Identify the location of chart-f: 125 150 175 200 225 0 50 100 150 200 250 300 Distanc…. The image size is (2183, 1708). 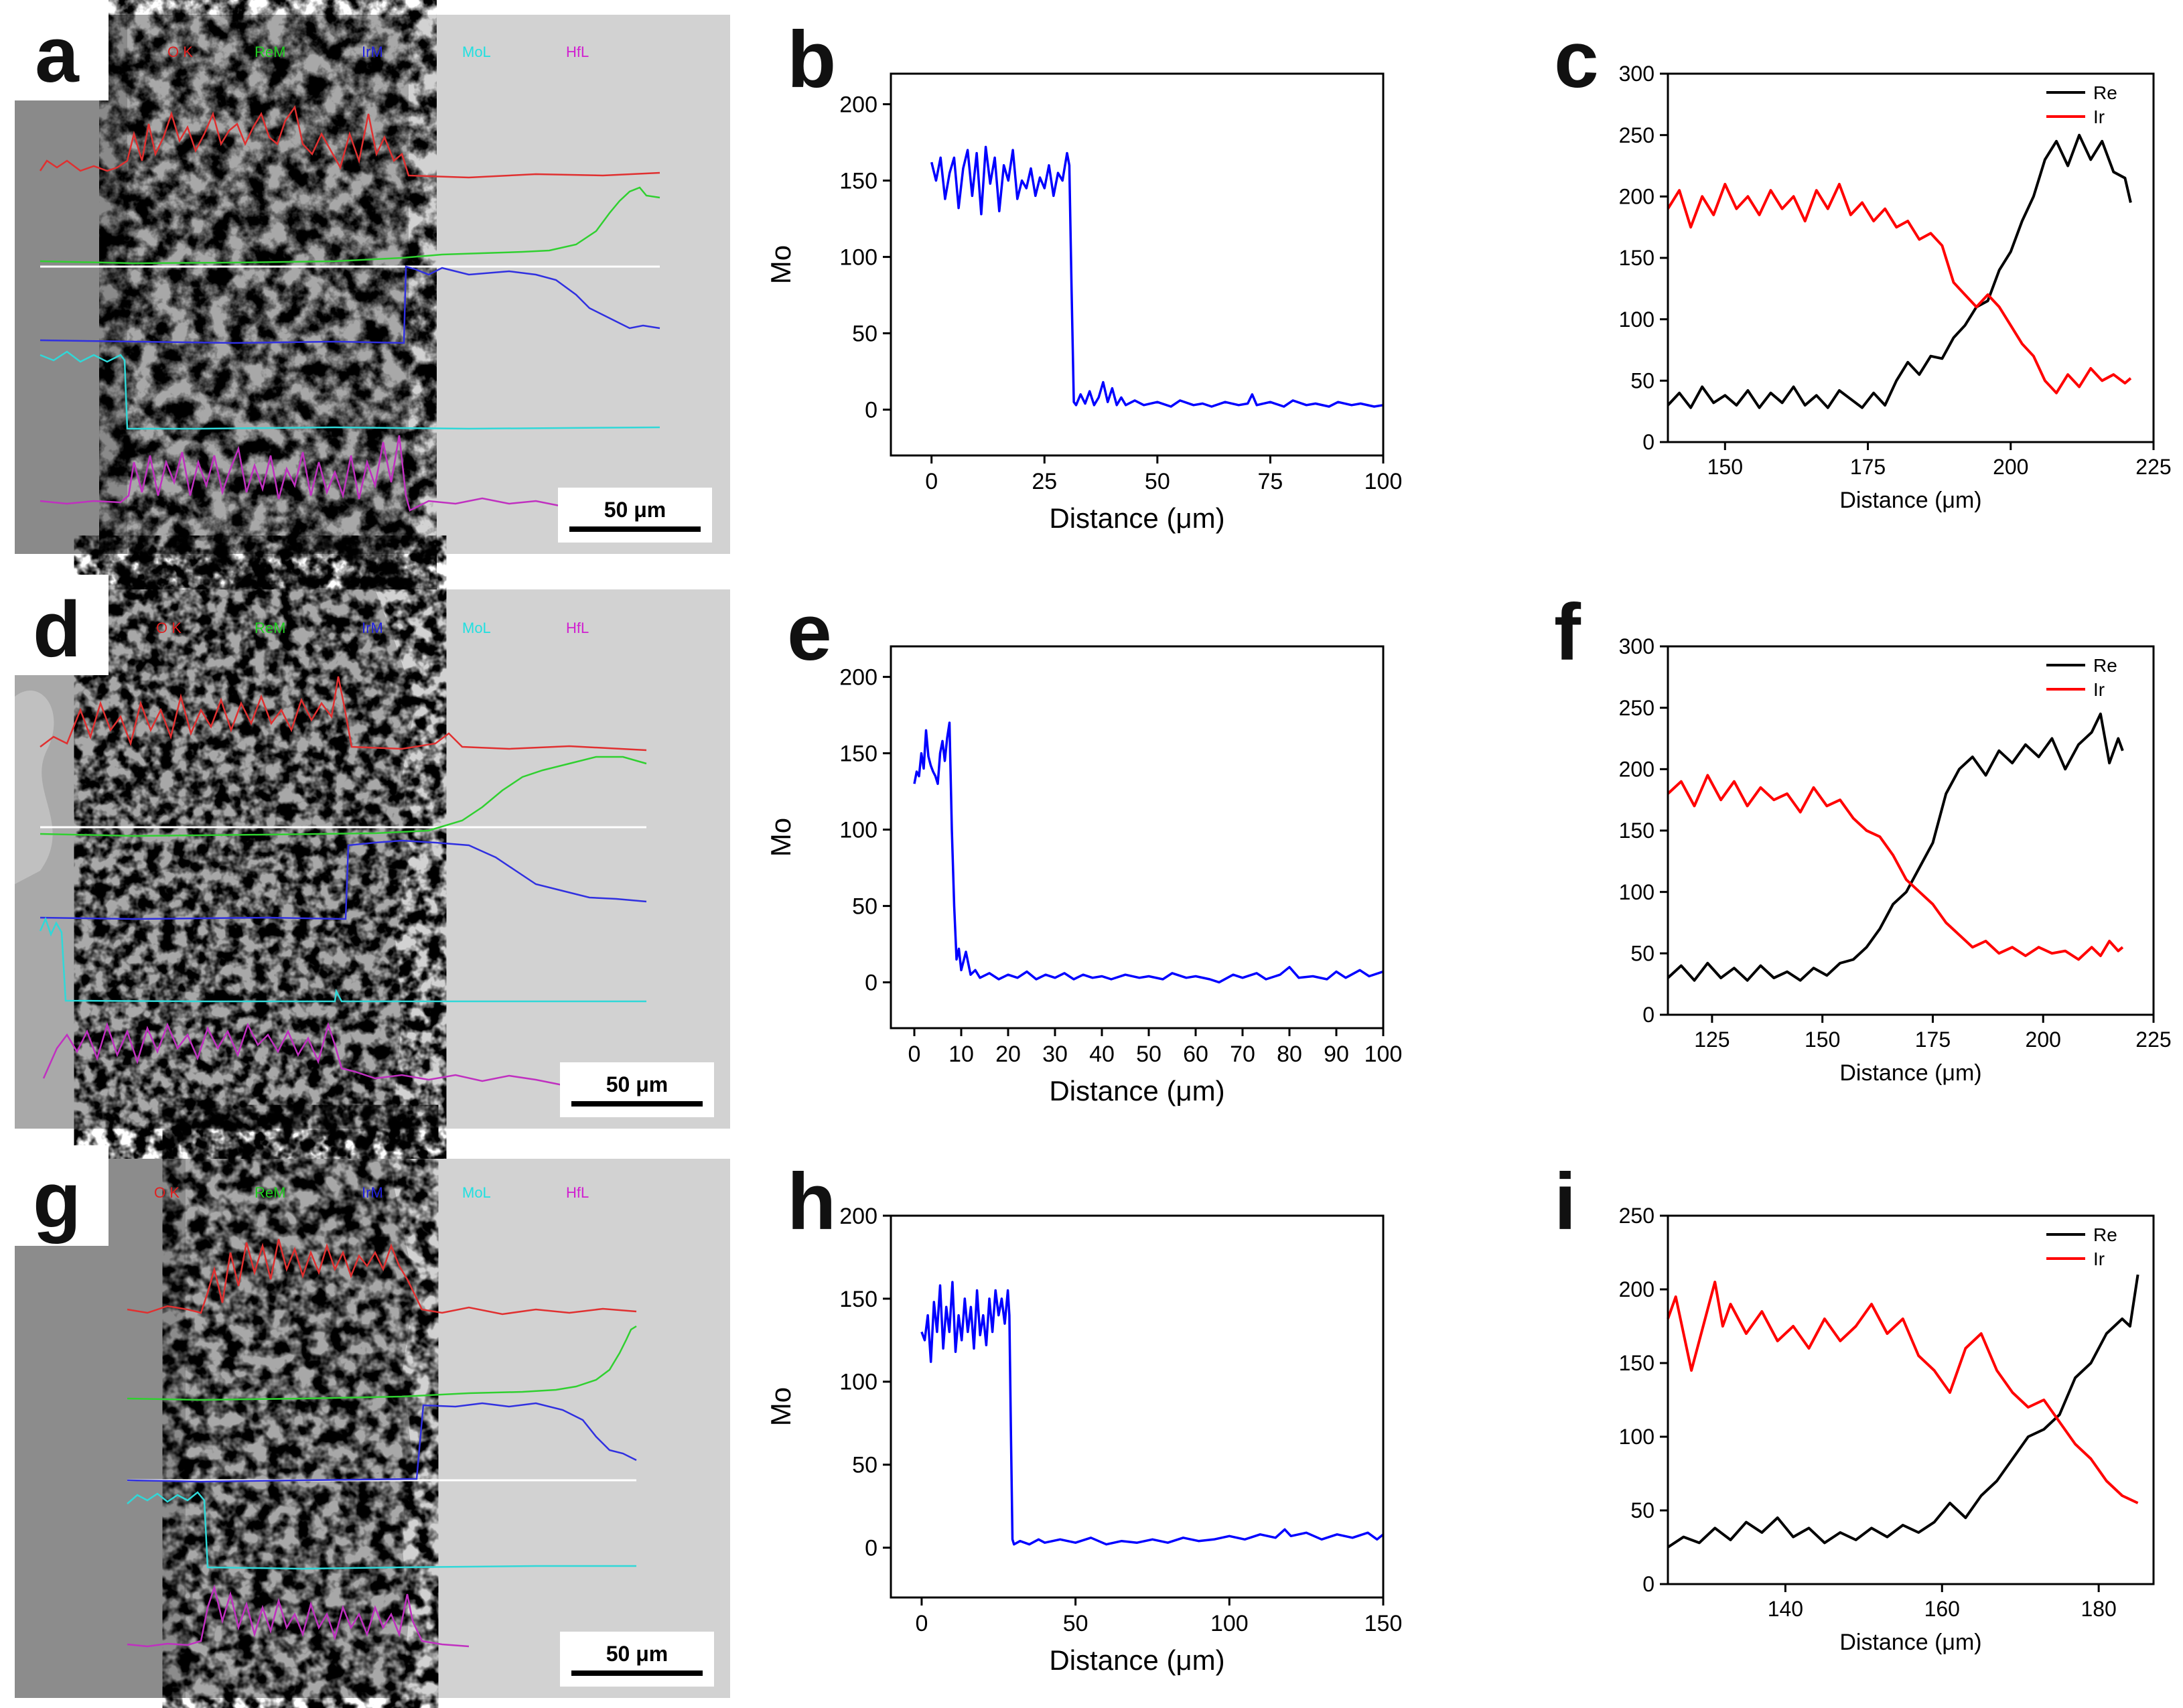
(1896, 860).